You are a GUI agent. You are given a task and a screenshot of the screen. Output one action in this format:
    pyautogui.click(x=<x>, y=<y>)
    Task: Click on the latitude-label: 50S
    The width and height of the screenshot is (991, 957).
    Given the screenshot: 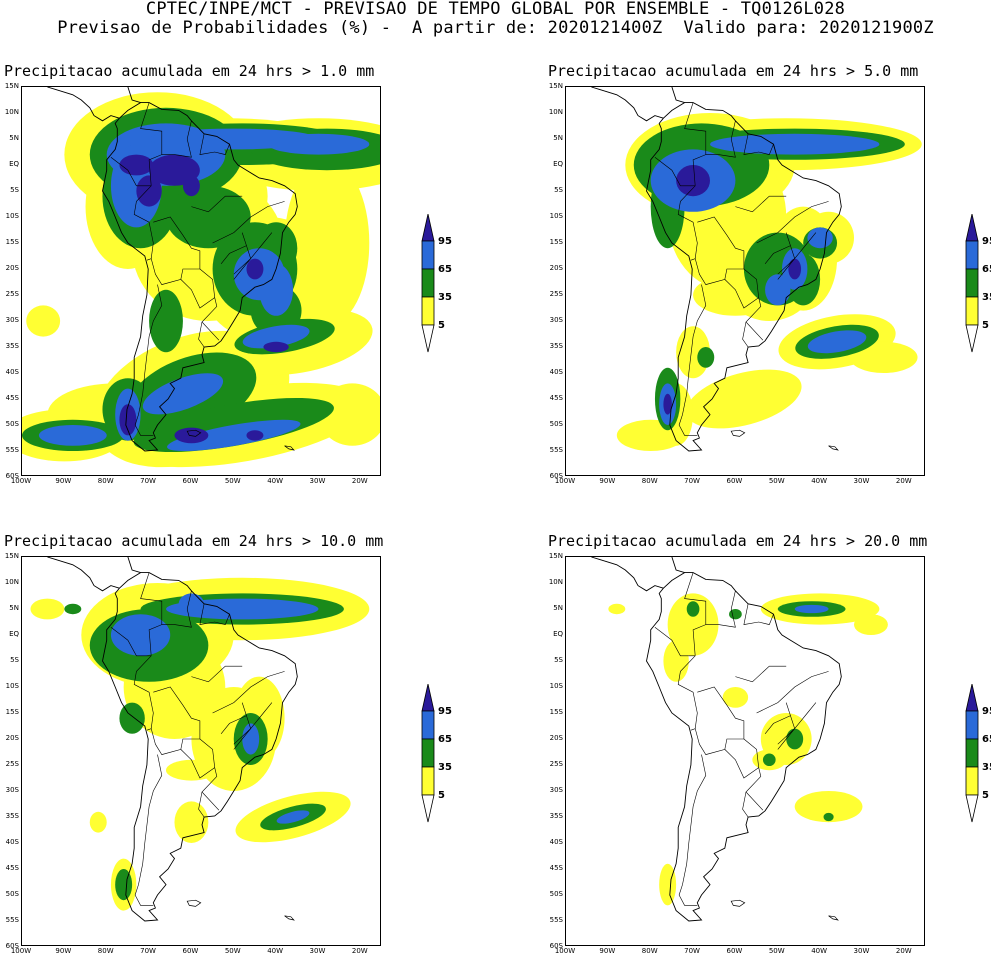 What is the action you would take?
    pyautogui.click(x=12, y=894)
    